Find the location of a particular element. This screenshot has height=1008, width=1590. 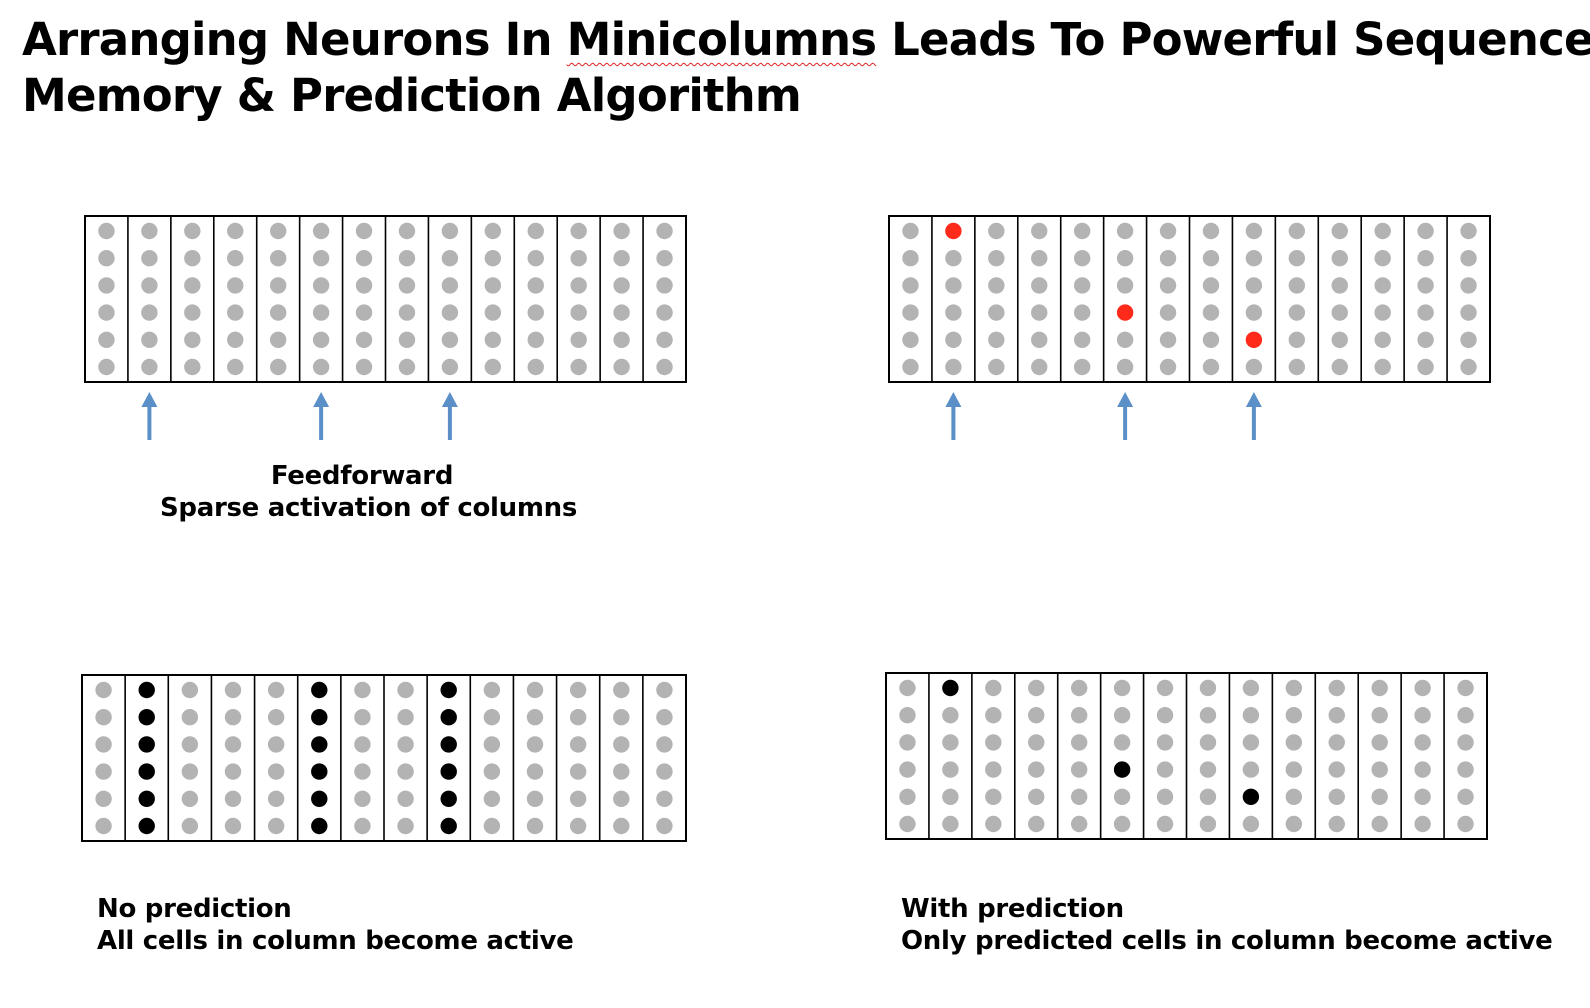

caption-no-prediction-line2: All cells in column become active is located at coordinates (335, 941).